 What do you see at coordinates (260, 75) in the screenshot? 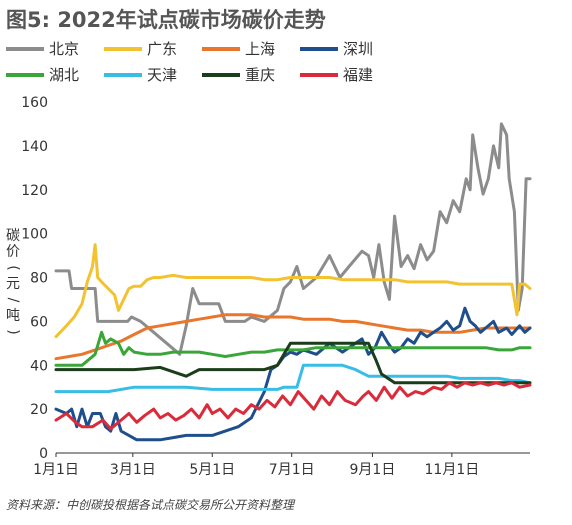
I see `legend-label: 重庆` at bounding box center [260, 75].